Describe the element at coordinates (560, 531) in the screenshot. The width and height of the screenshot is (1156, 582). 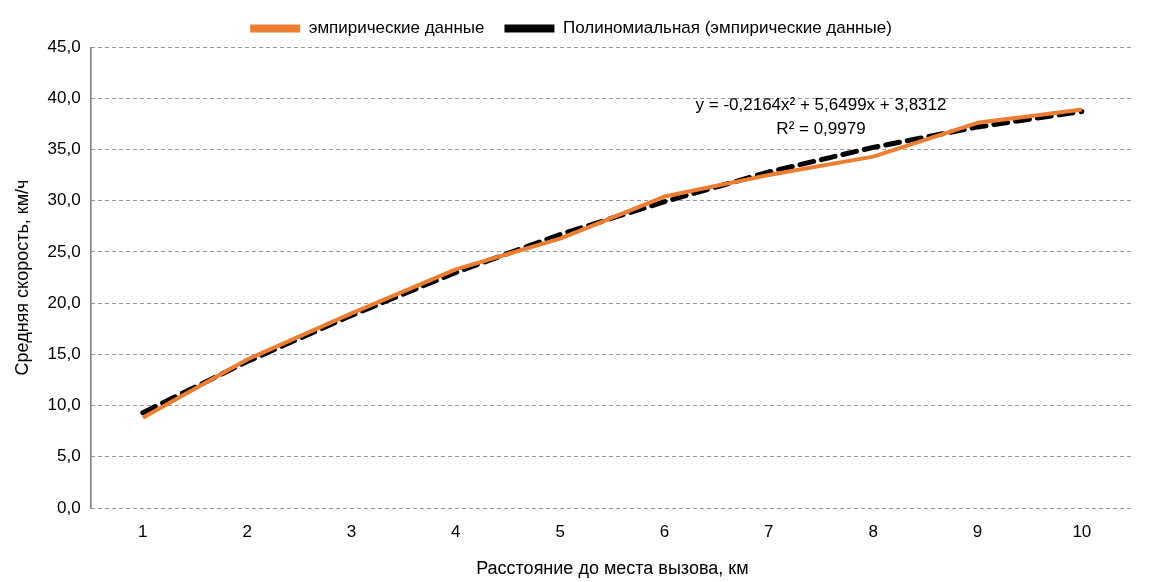
I see `x-tick-label: 5` at that location.